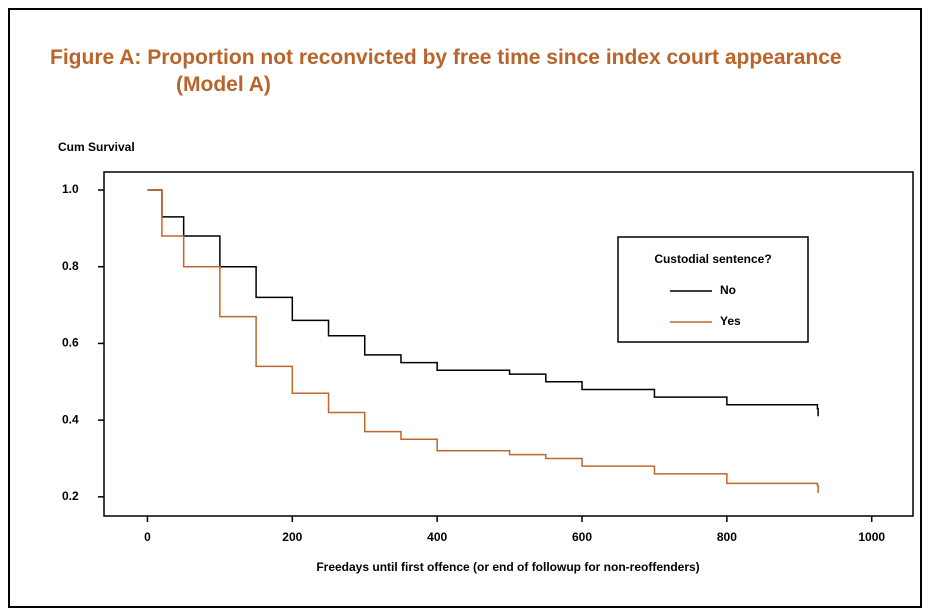 The image size is (930, 608). What do you see at coordinates (292, 537) in the screenshot?
I see `x-tick-label: 200` at bounding box center [292, 537].